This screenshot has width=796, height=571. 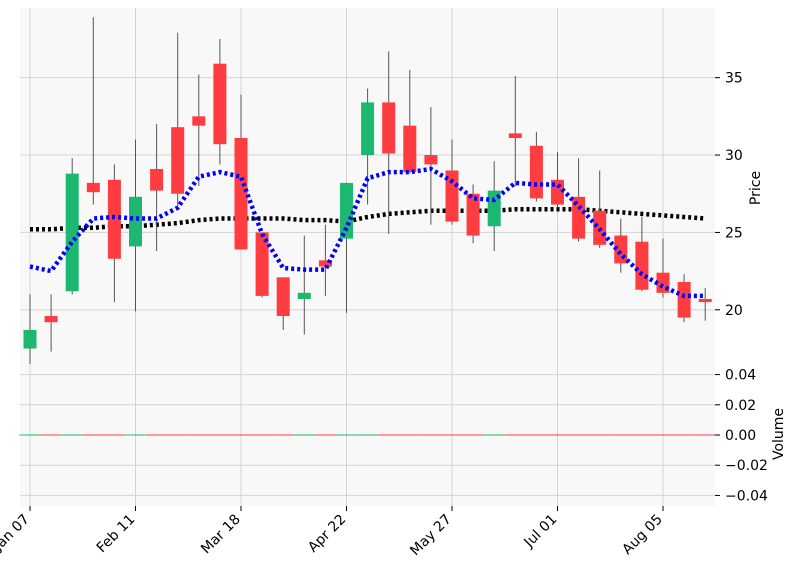 I want to click on volume-tick-label: 0.04, so click(x=740, y=376).